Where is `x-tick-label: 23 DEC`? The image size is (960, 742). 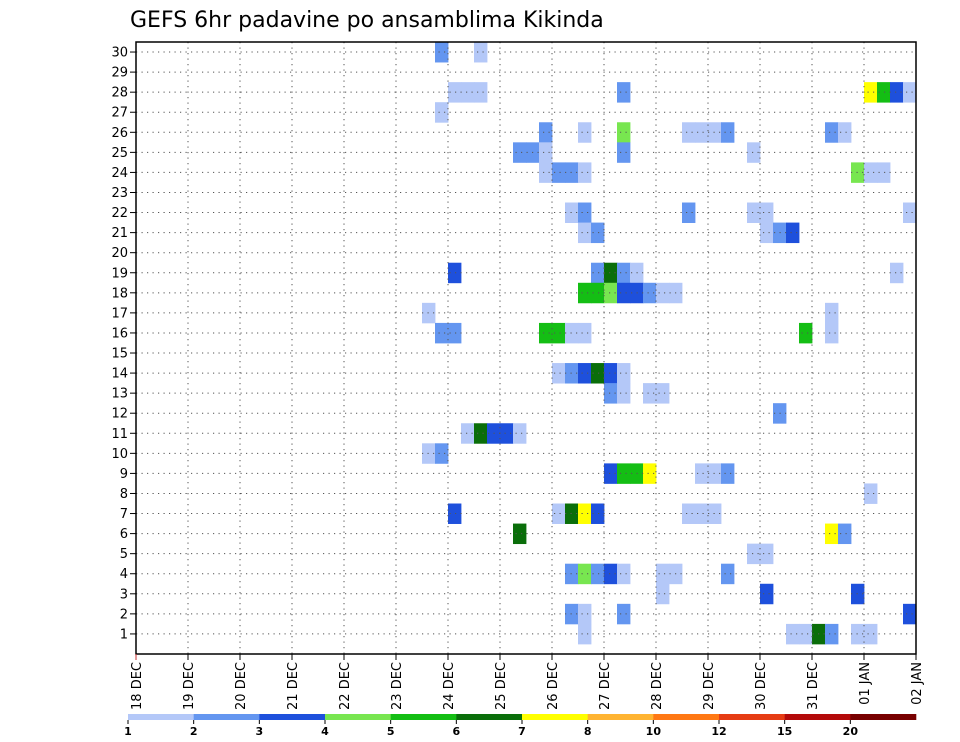 x-tick-label: 23 DEC is located at coordinates (397, 686).